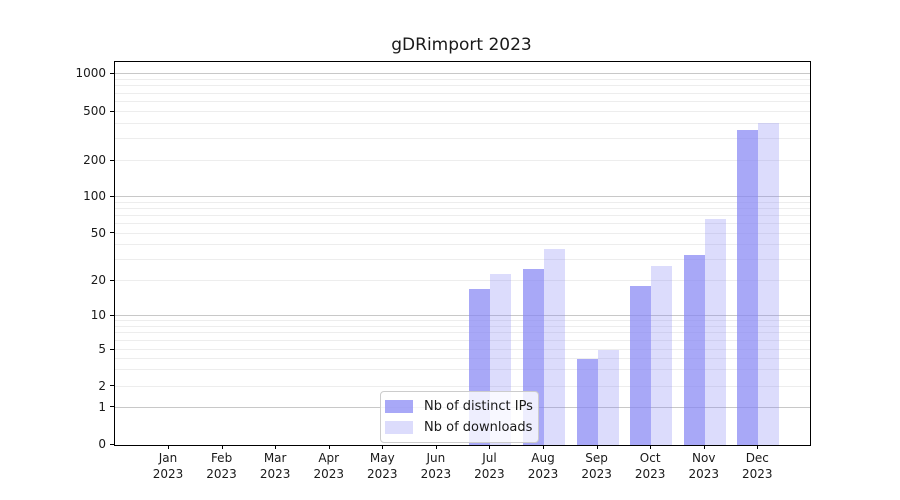 The height and width of the screenshot is (500, 900). What do you see at coordinates (98, 280) in the screenshot?
I see `y-tick-label: 20` at bounding box center [98, 280].